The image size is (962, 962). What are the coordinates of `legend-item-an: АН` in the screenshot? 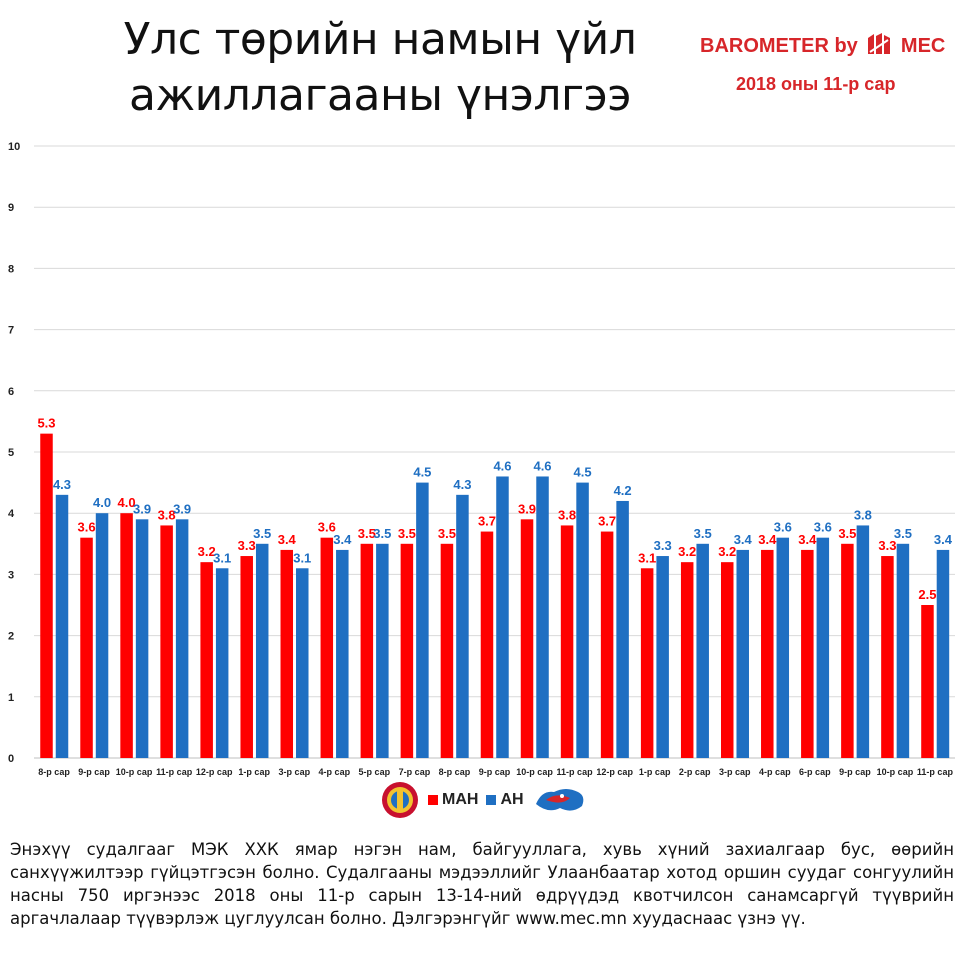 It's located at (505, 800).